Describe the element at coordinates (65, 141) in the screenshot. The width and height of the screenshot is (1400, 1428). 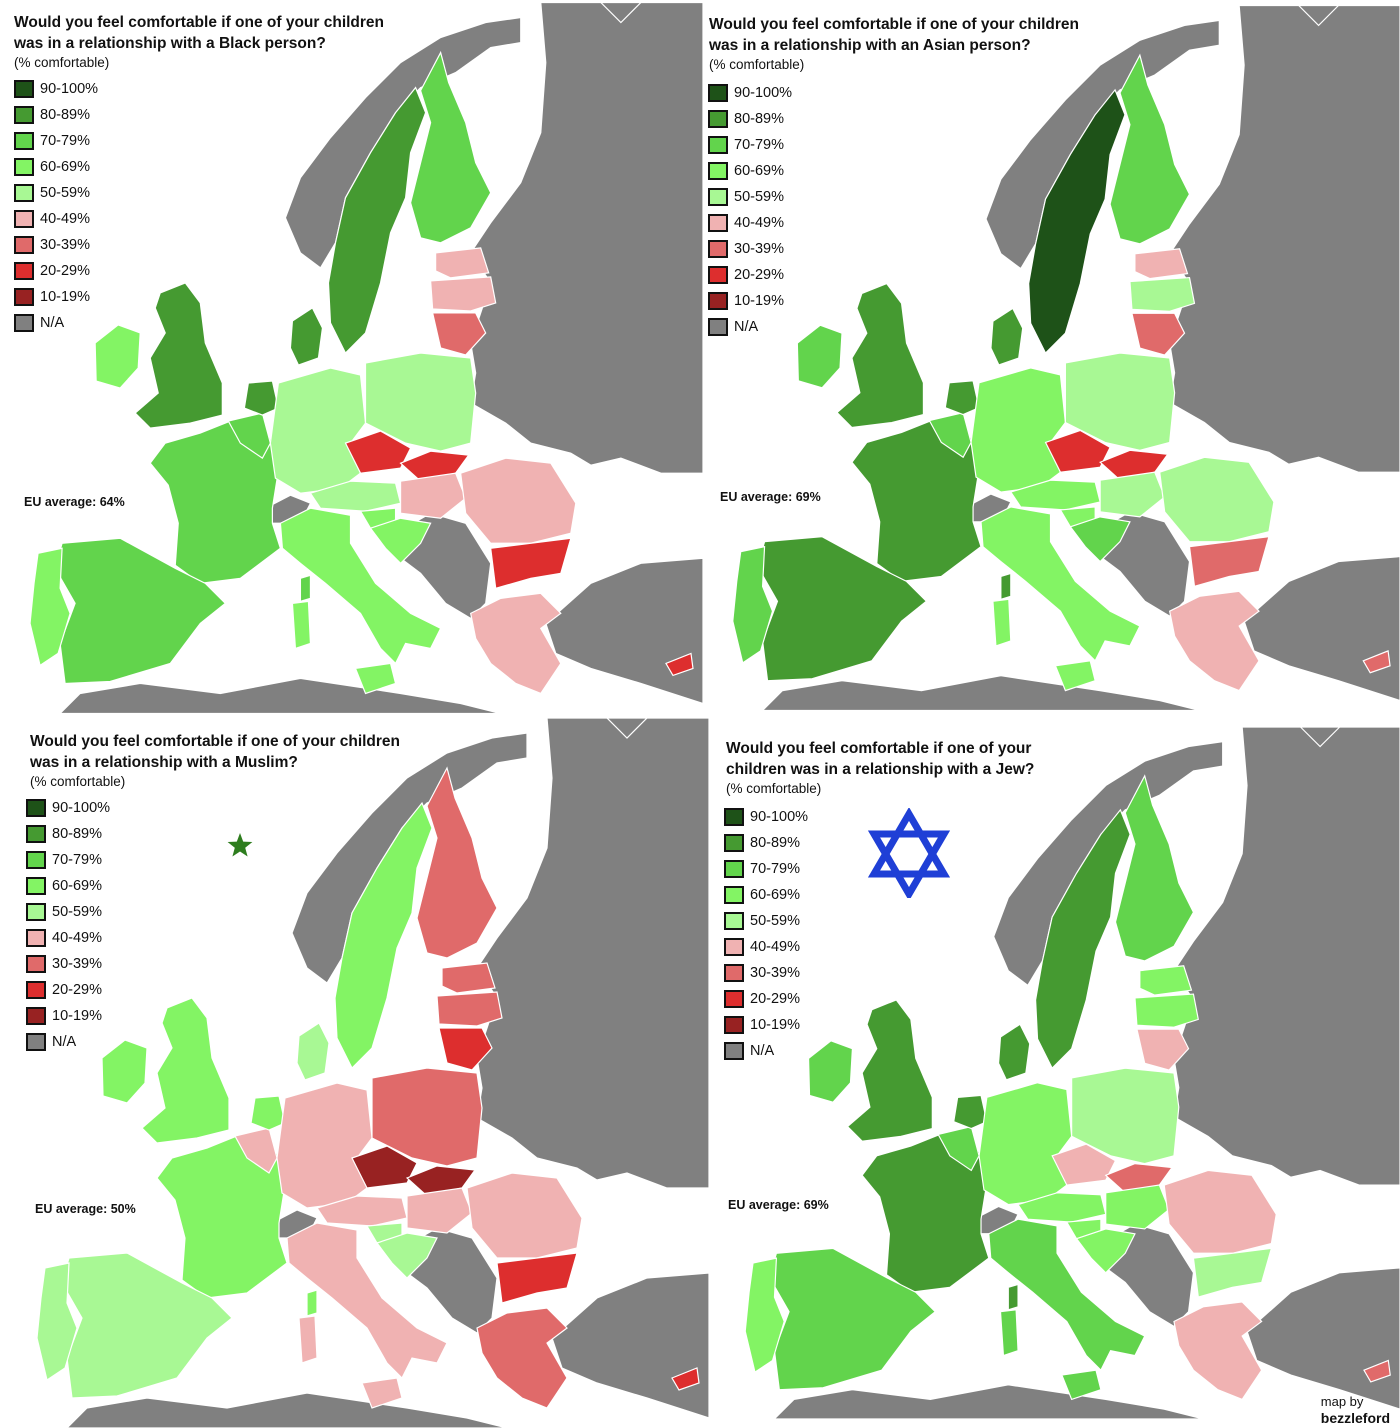
I see `legend-label: 70-79%` at that location.